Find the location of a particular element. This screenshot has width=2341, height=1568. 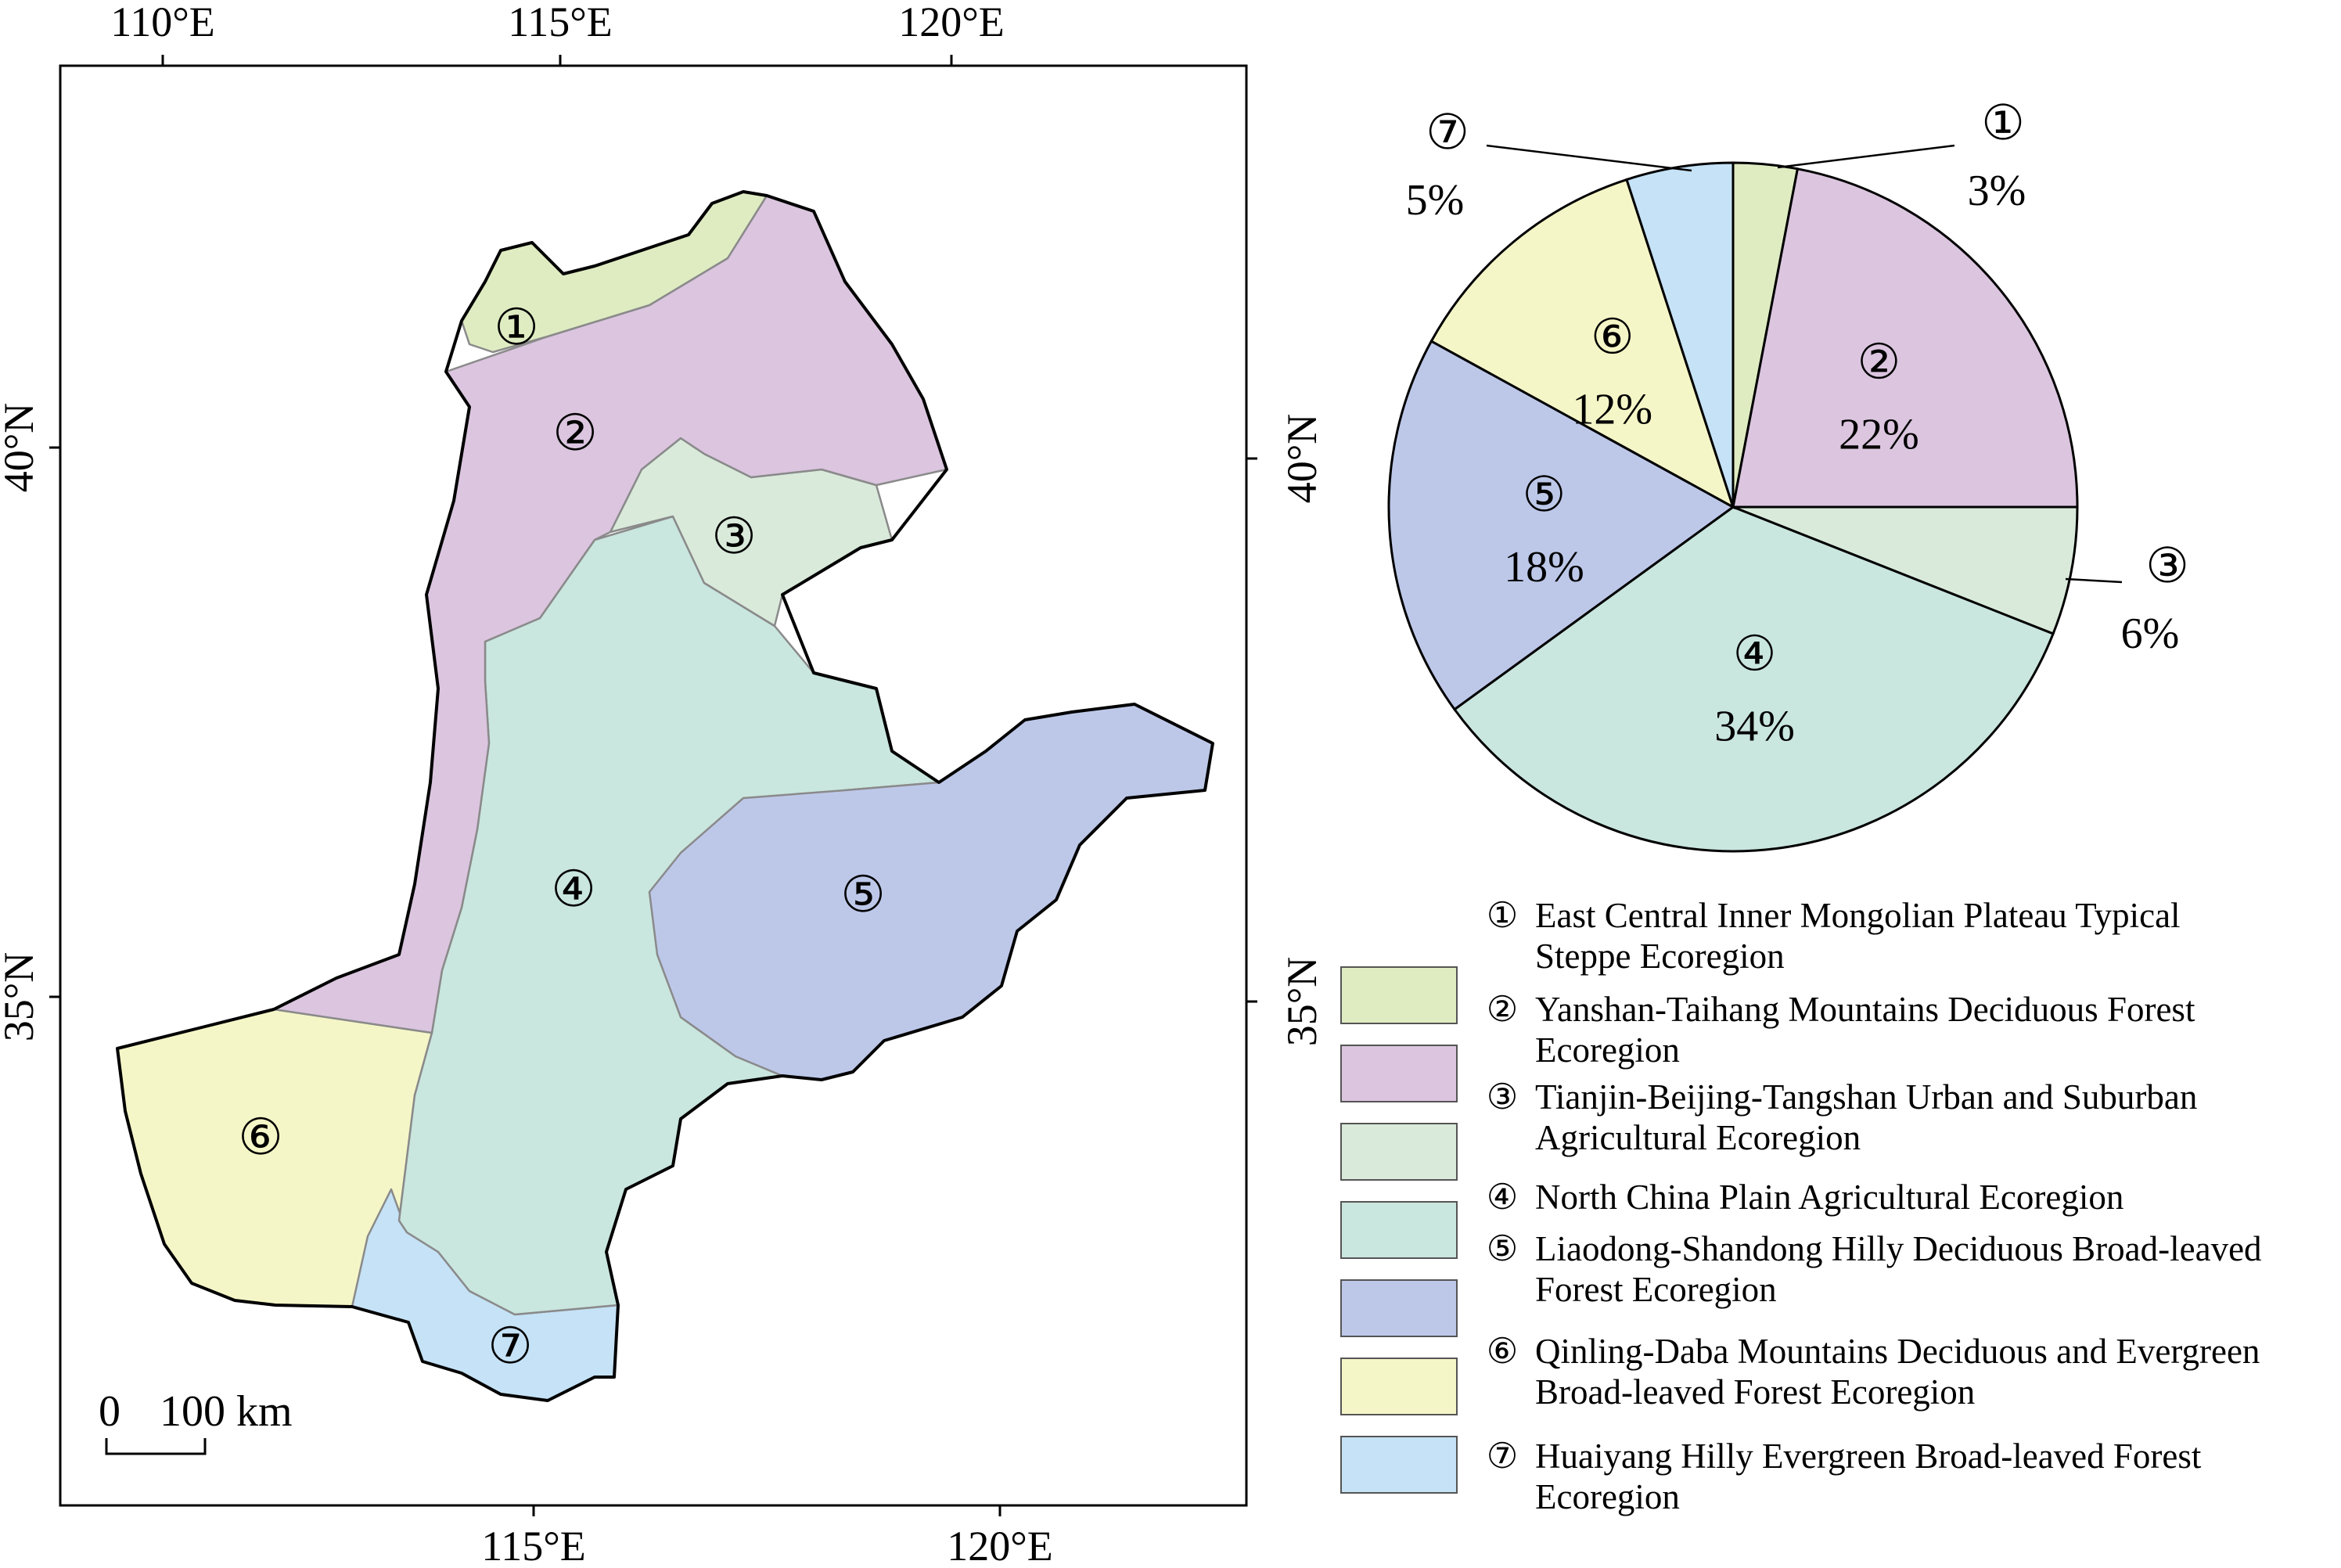

region-label-2: ② is located at coordinates (574, 433).